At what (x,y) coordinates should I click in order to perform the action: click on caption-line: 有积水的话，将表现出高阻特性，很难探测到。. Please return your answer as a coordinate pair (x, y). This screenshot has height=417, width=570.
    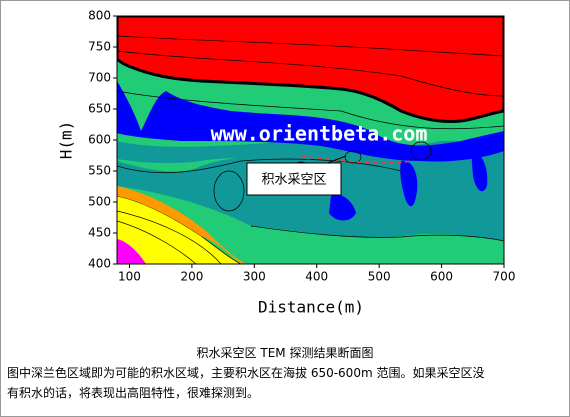
    Looking at the image, I should click on (133, 393).